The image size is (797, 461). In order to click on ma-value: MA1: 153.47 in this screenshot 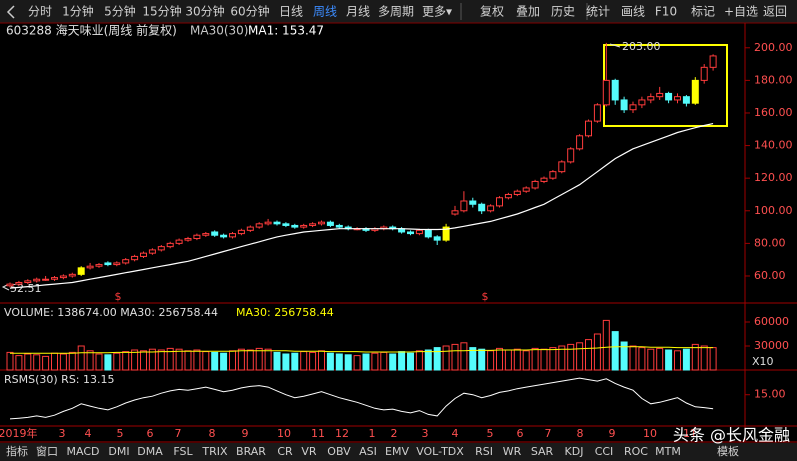, I will do `click(286, 31)`.